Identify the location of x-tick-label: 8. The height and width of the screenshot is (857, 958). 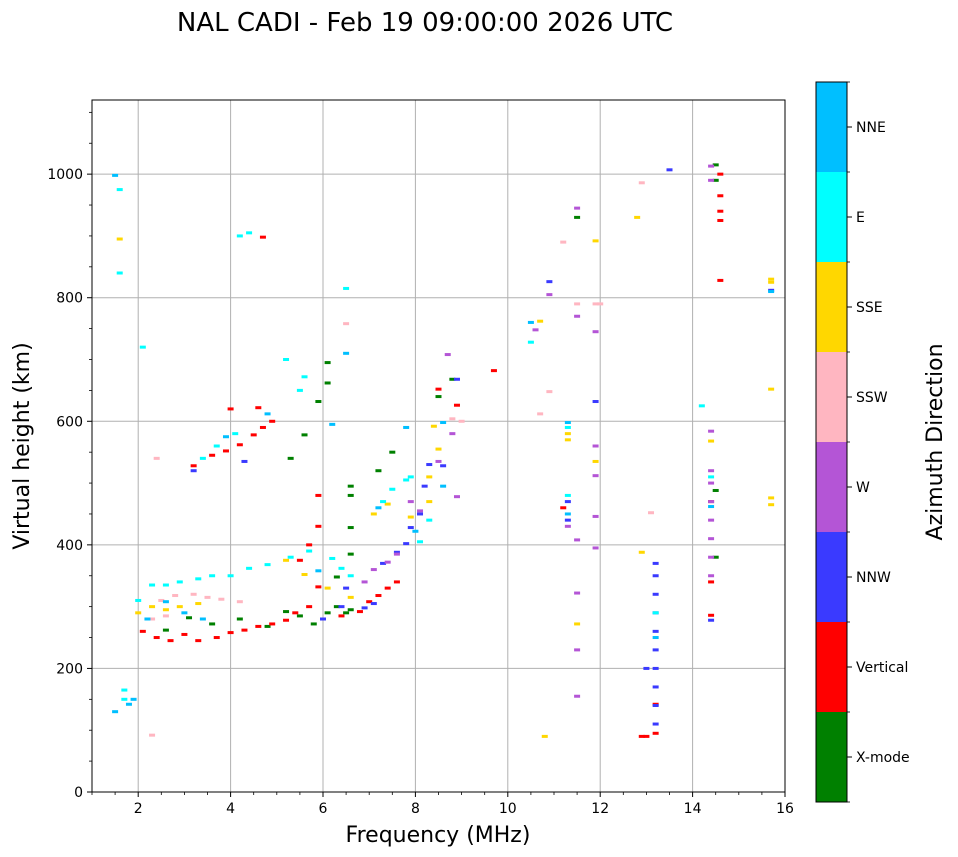
(415, 809).